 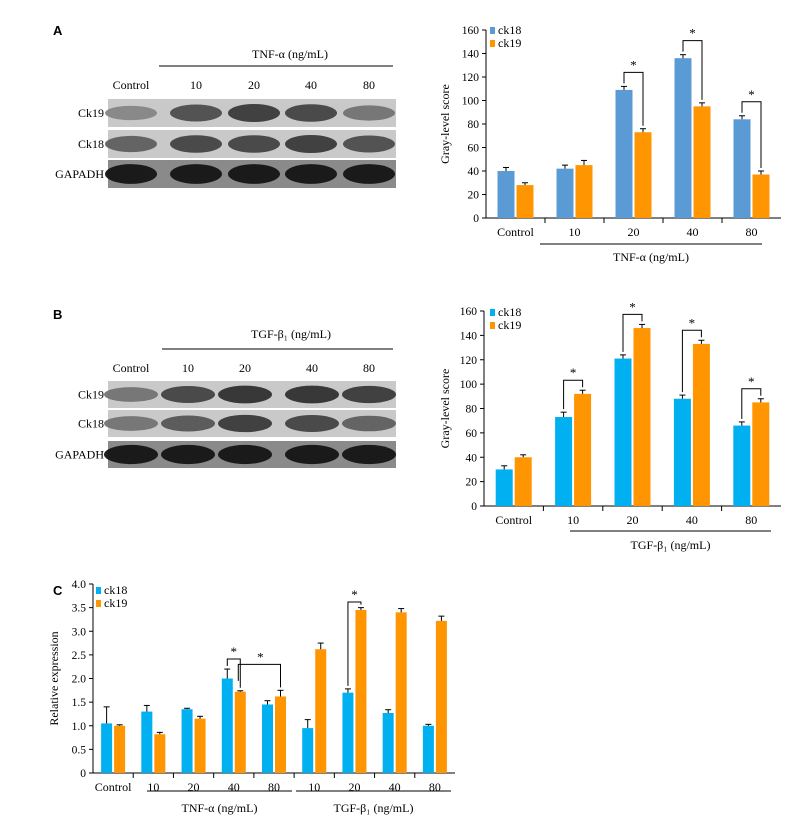 What do you see at coordinates (58, 30) in the screenshot?
I see `panel-letter-a: A` at bounding box center [58, 30].